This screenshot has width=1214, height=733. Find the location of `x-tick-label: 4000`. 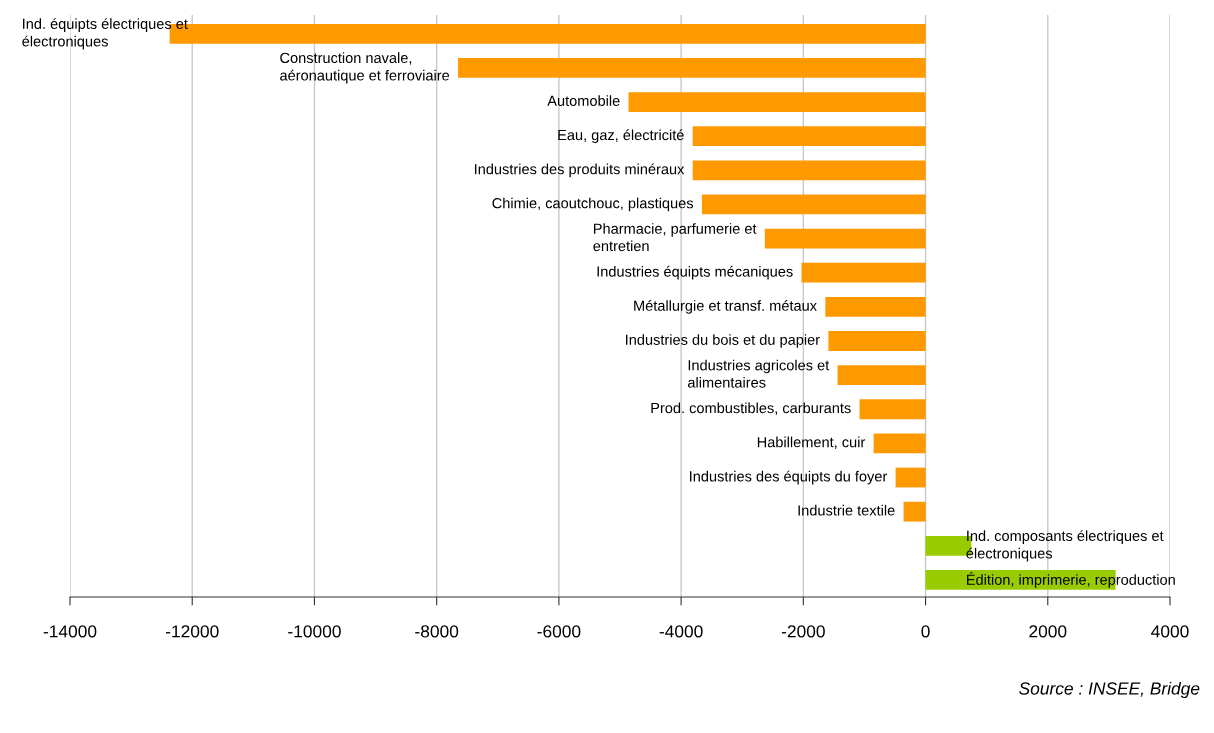

x-tick-label: 4000 is located at coordinates (1170, 631).